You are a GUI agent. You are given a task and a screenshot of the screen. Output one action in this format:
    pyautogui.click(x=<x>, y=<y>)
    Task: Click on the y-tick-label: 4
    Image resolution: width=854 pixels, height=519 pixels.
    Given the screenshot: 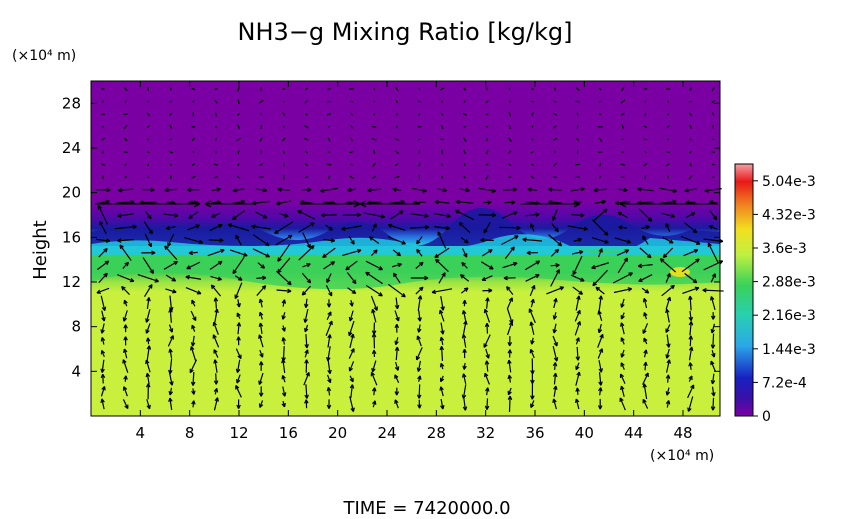 What is the action you would take?
    pyautogui.click(x=76, y=371)
    